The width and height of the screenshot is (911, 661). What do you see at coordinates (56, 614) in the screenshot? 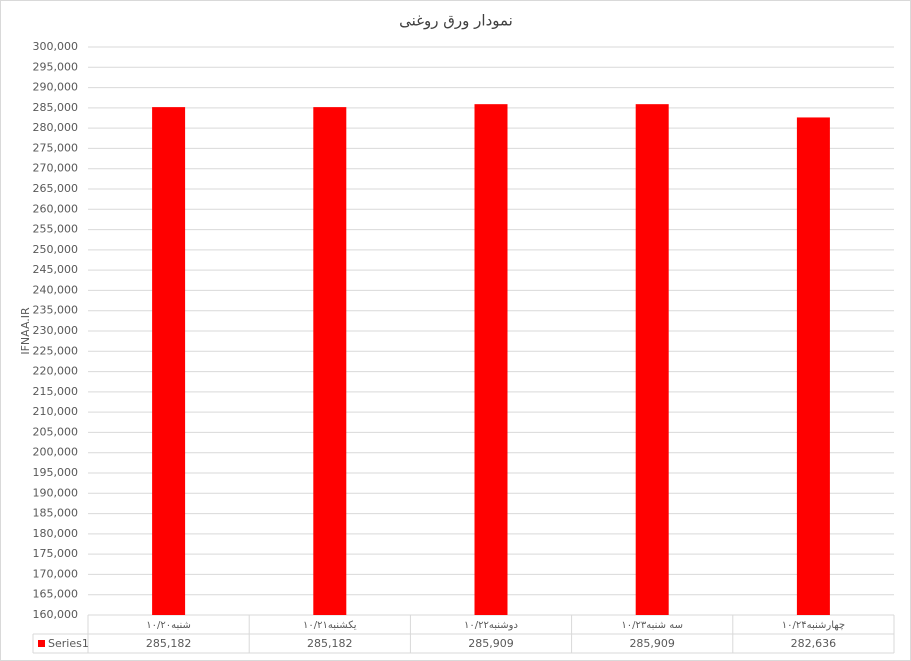
I see `y-tick-label: 160,000` at bounding box center [56, 614].